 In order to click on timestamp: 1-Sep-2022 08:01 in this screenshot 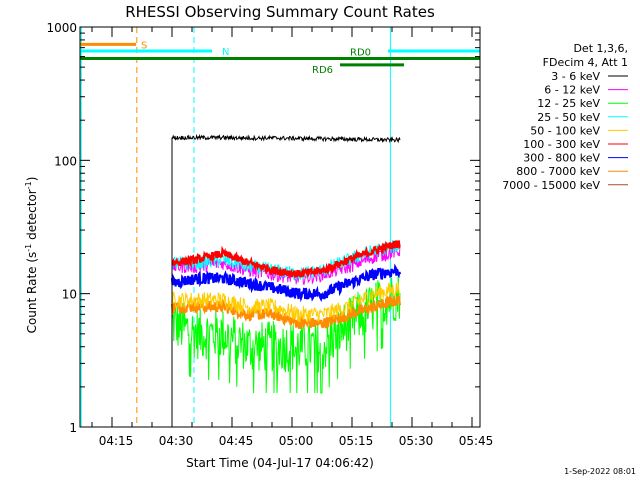, I will do `click(600, 471)`.